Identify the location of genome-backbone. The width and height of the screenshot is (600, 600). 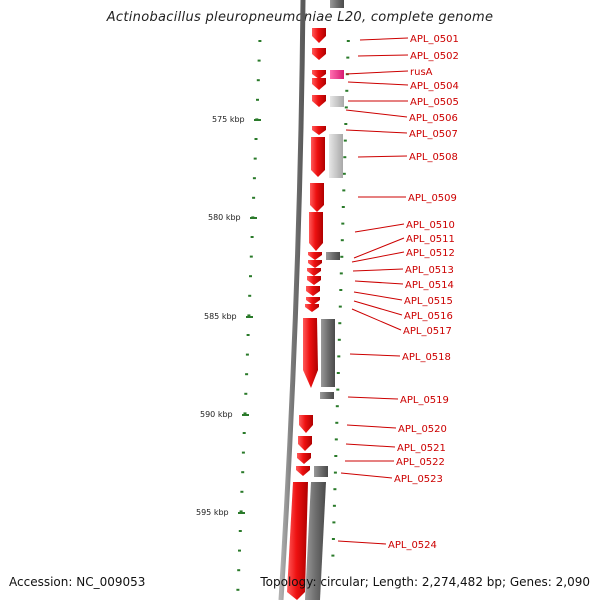
(292, 300).